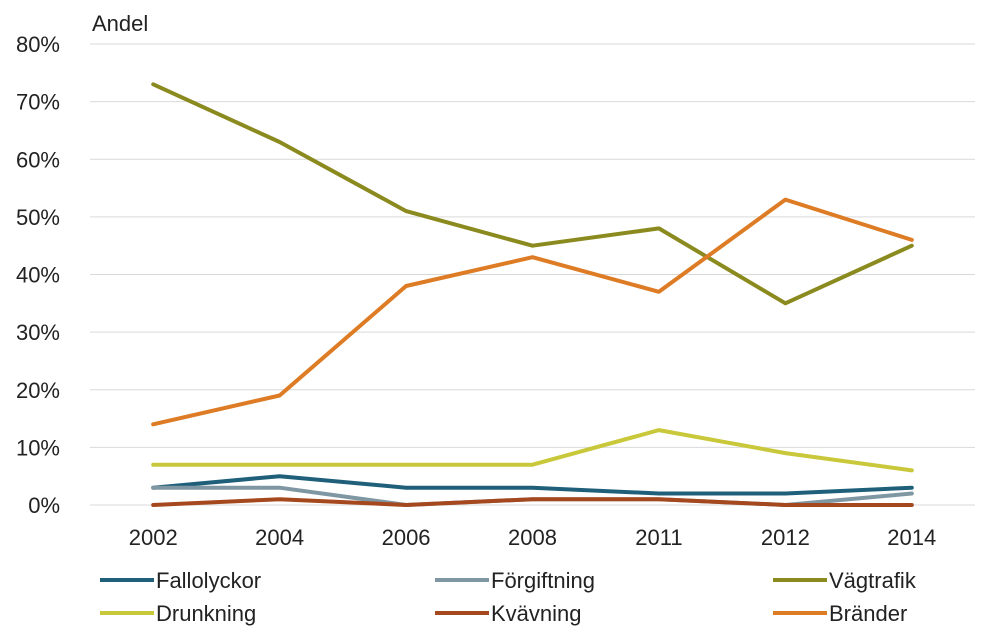 This screenshot has width=998, height=633. I want to click on x-tick-label: 2004, so click(279, 537).